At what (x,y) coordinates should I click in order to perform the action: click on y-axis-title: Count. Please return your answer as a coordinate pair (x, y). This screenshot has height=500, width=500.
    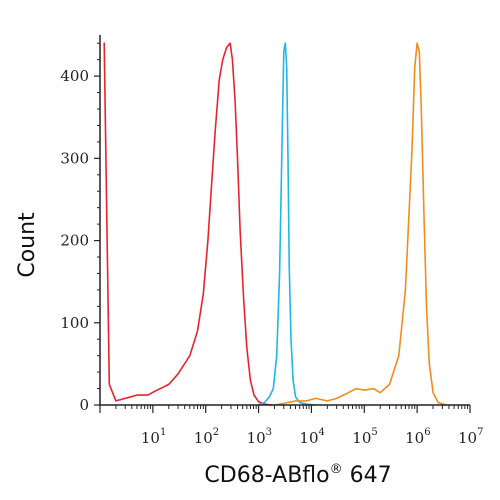
    Looking at the image, I should click on (27, 245).